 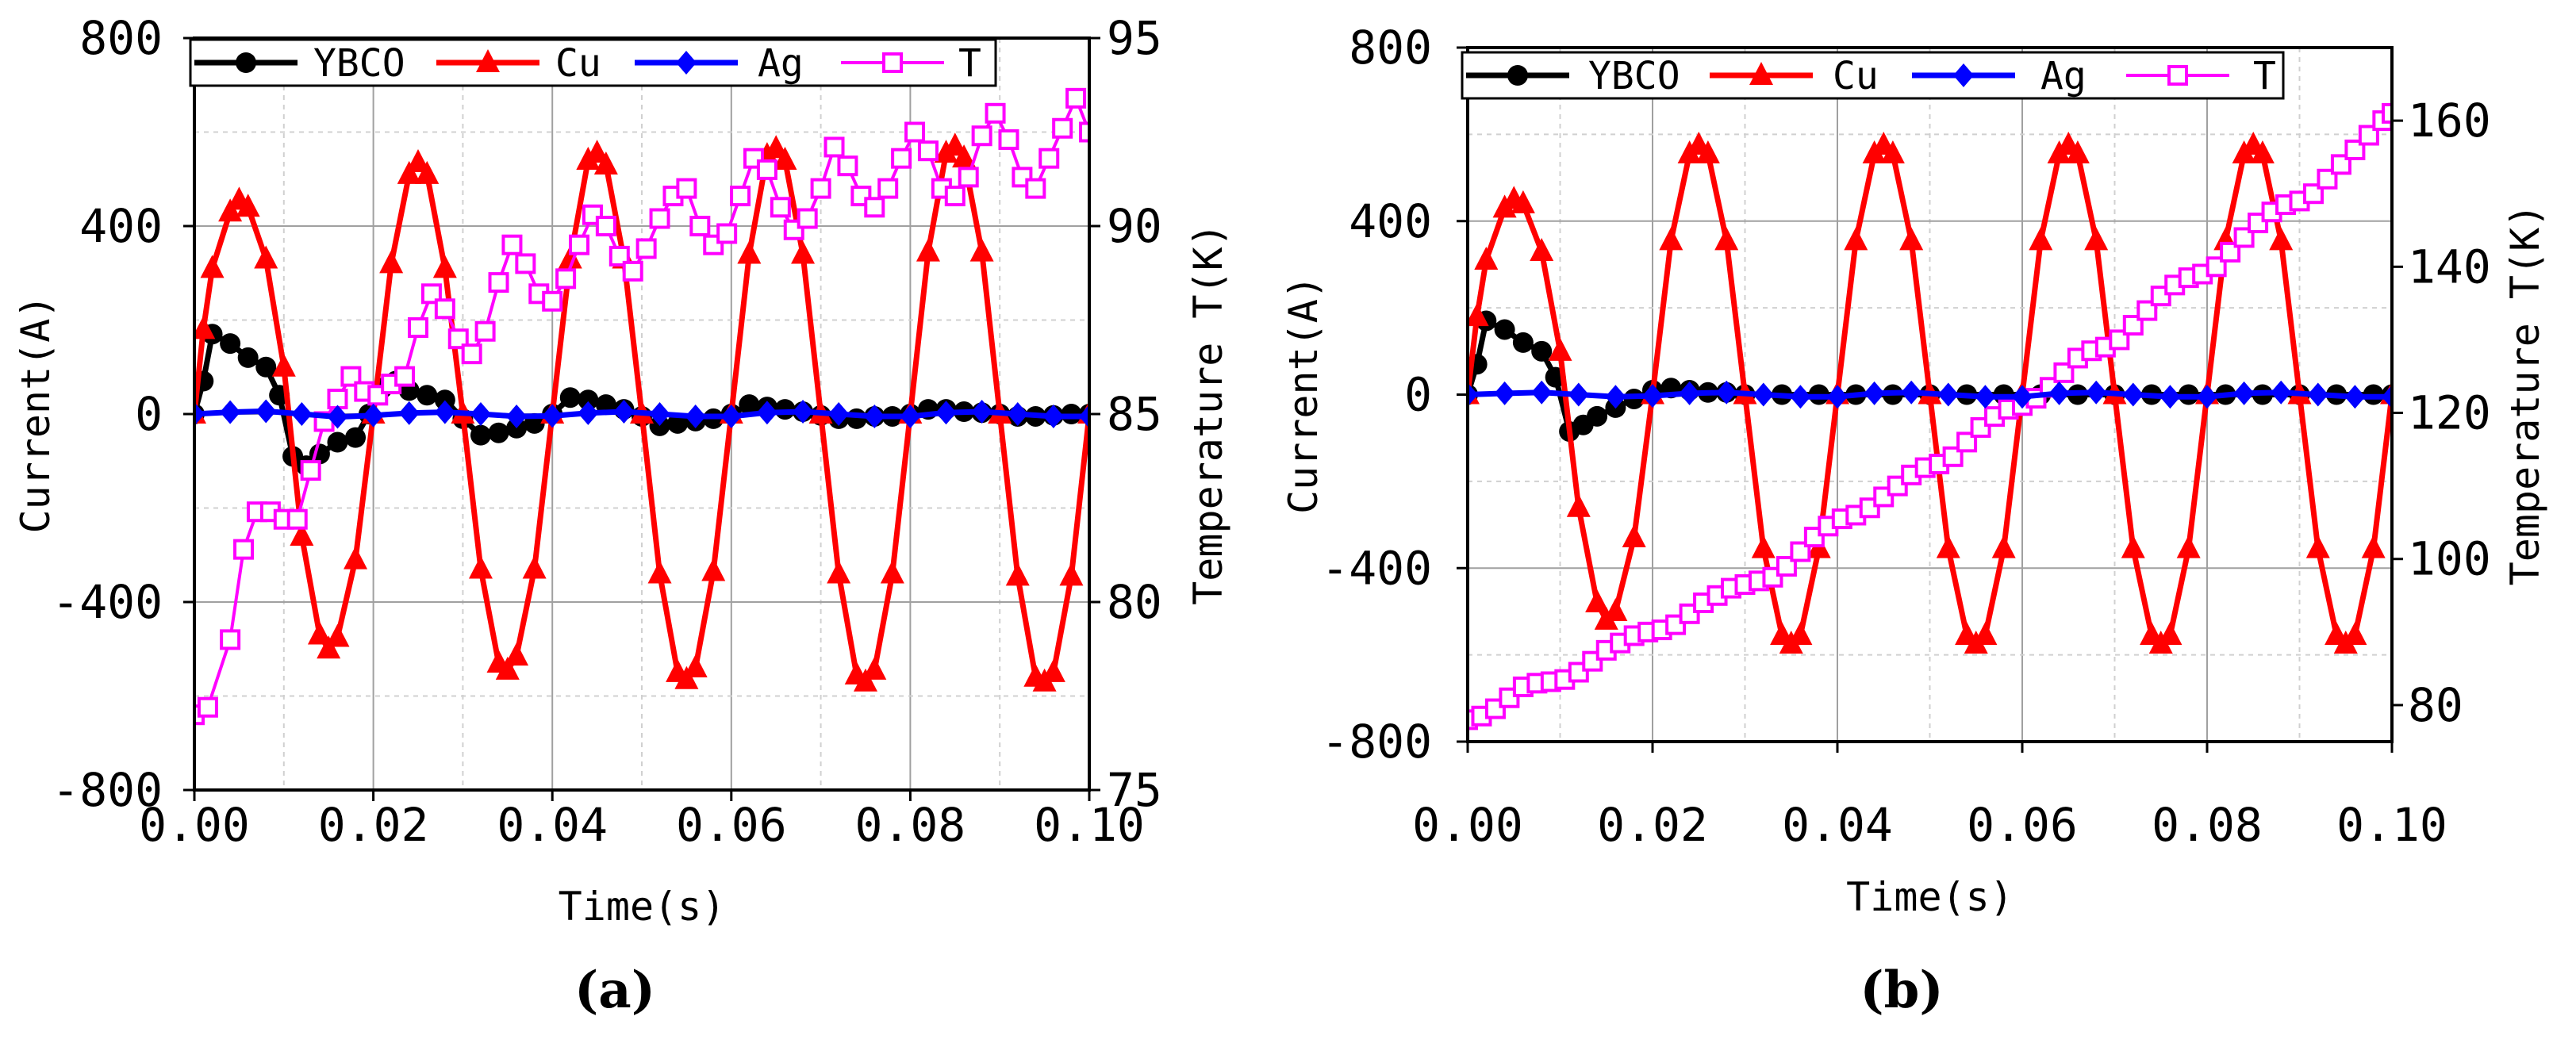 What do you see at coordinates (1134, 790) in the screenshot?
I see `y2-tick-label: 75` at bounding box center [1134, 790].